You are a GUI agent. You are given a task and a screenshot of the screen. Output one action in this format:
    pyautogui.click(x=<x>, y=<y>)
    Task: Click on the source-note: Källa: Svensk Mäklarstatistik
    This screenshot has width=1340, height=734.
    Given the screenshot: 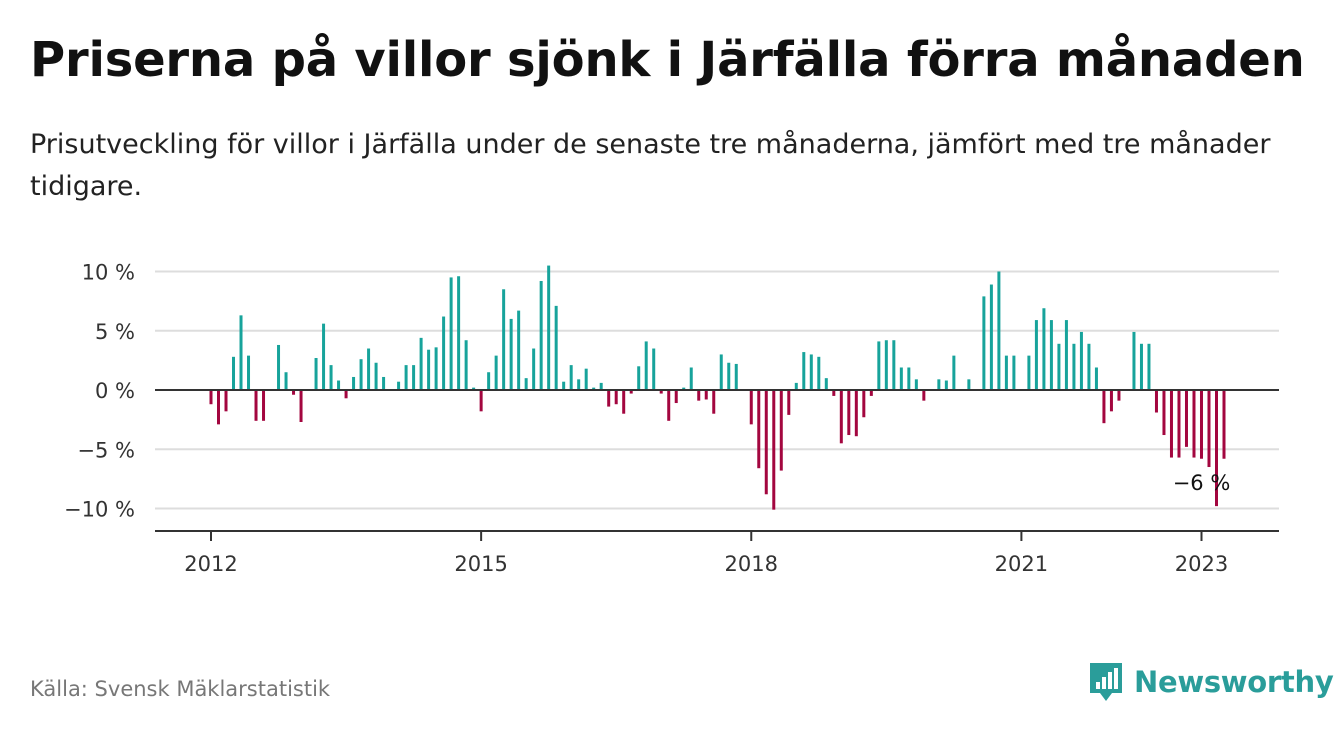 What is the action you would take?
    pyautogui.click(x=180, y=689)
    